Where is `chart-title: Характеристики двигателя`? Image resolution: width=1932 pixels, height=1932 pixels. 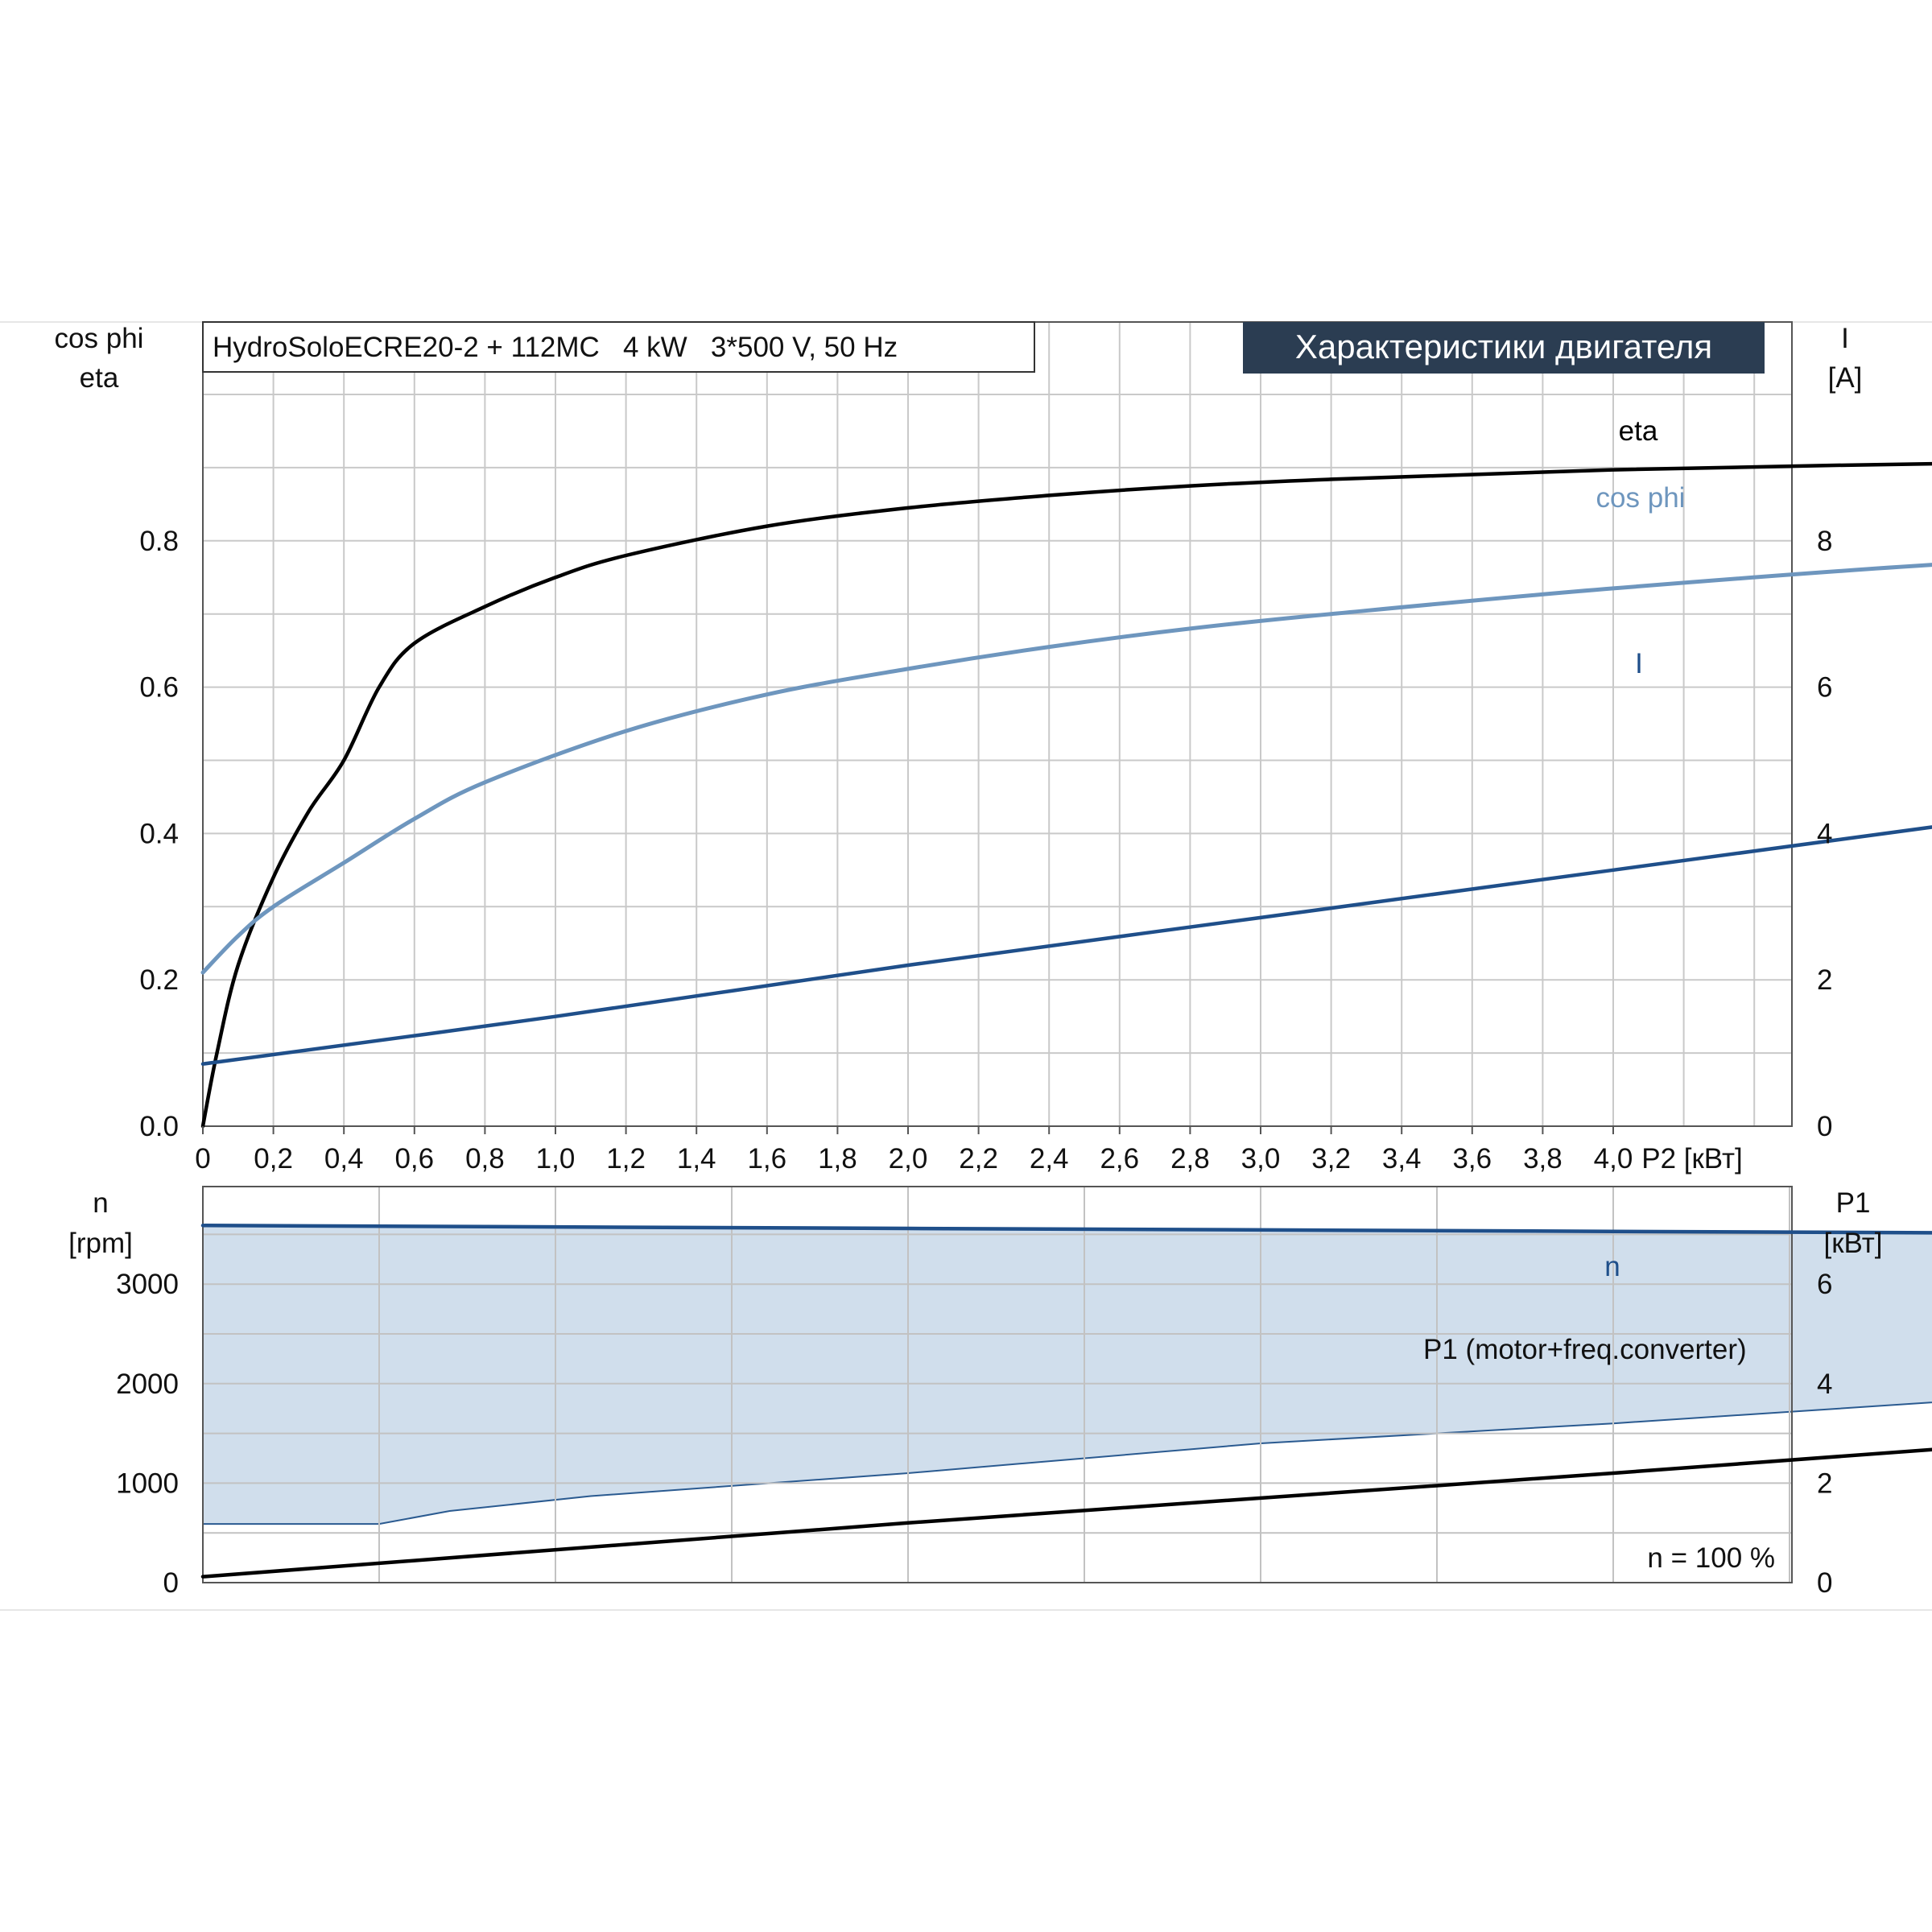 chart-title: Характеристики двигателя is located at coordinates (1503, 346).